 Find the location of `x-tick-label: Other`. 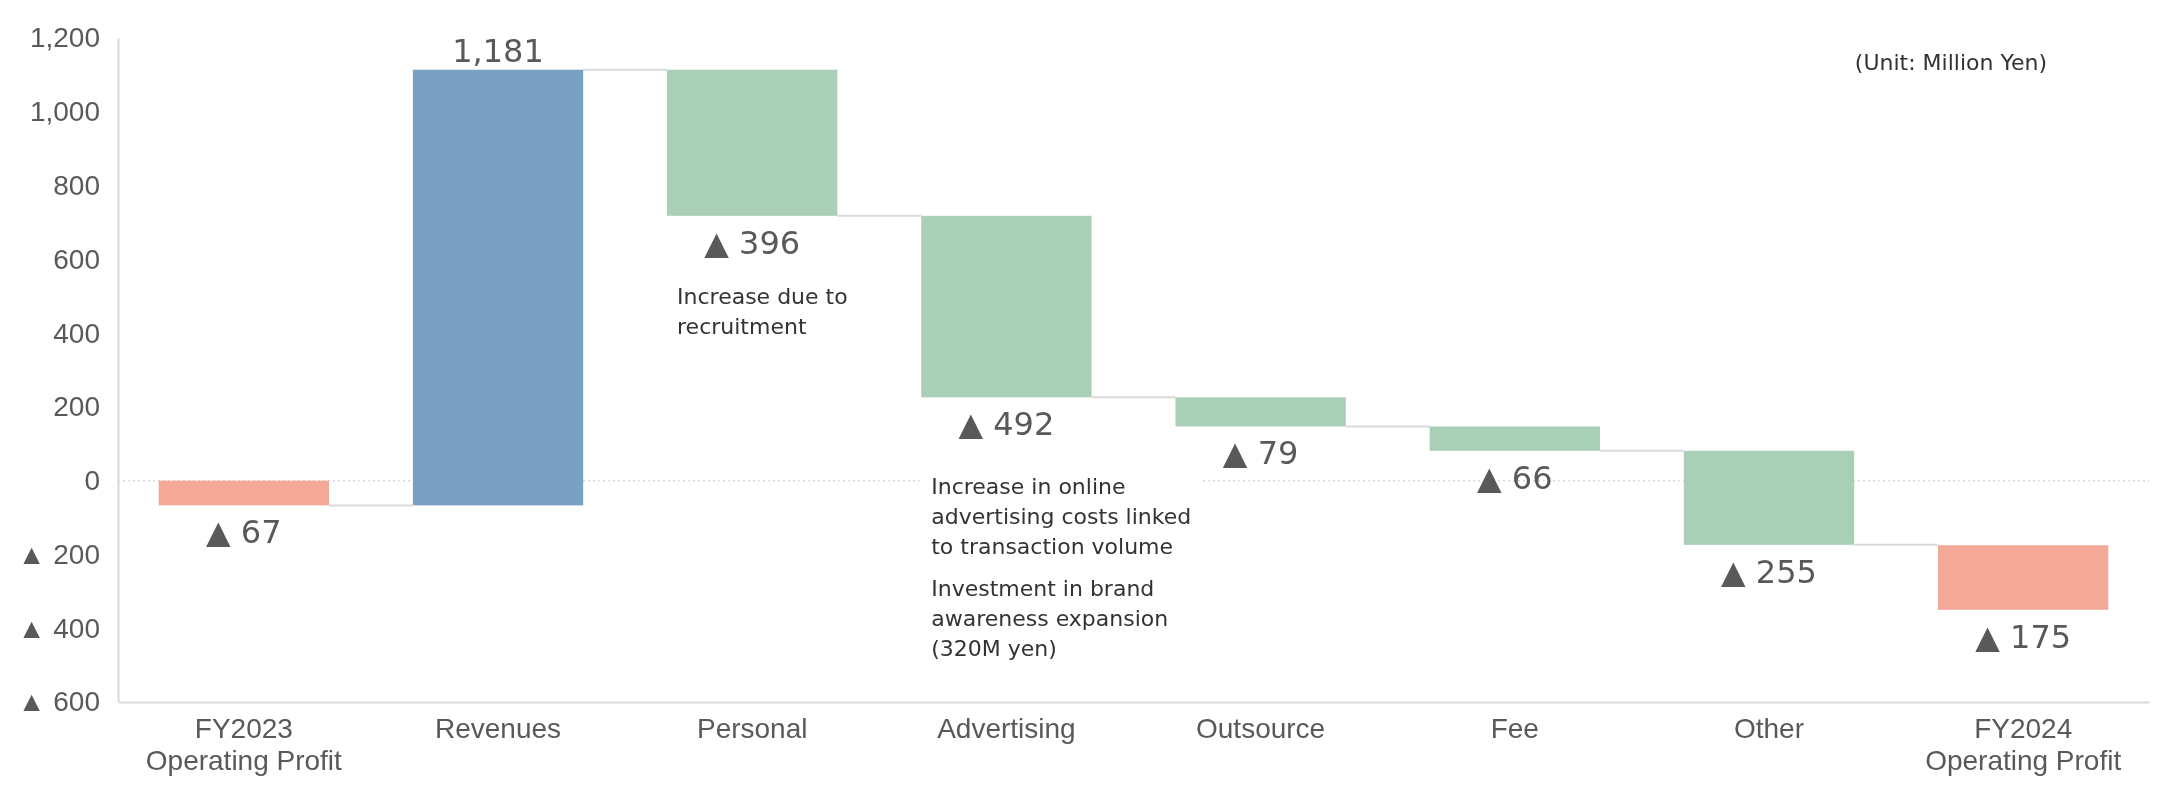

x-tick-label: Other is located at coordinates (1768, 728).